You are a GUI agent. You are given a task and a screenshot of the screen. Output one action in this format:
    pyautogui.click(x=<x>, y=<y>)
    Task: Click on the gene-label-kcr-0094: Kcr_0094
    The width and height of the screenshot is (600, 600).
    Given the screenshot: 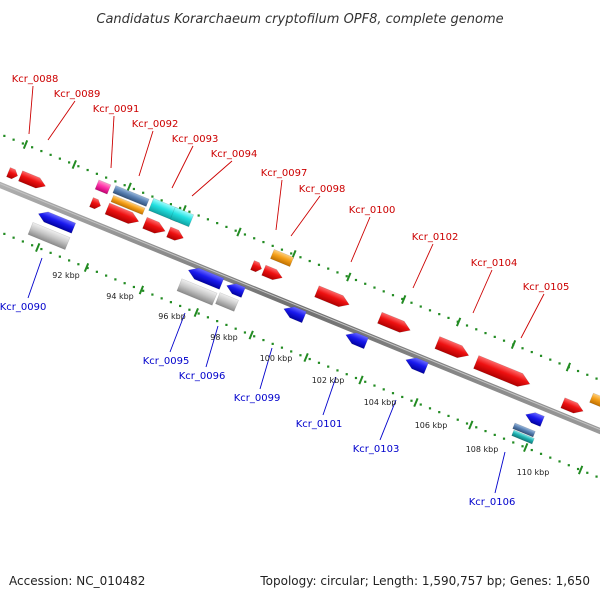 What is the action you would take?
    pyautogui.click(x=234, y=154)
    